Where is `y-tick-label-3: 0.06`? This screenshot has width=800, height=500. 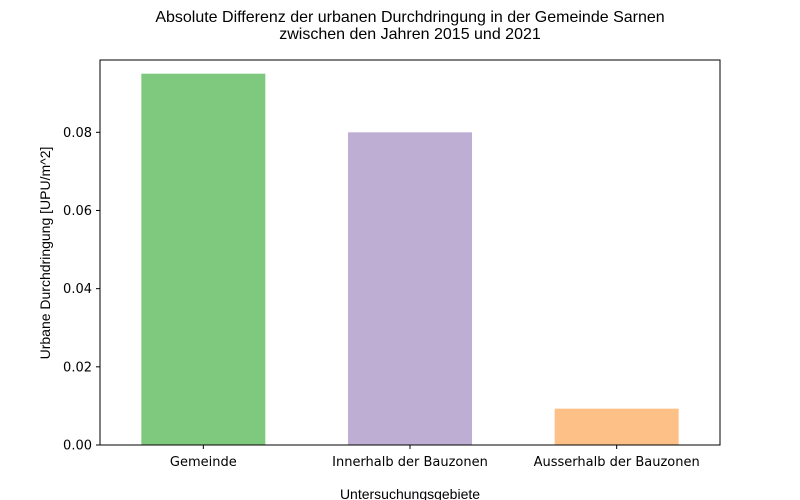 y-tick-label-3: 0.06 is located at coordinates (77, 211).